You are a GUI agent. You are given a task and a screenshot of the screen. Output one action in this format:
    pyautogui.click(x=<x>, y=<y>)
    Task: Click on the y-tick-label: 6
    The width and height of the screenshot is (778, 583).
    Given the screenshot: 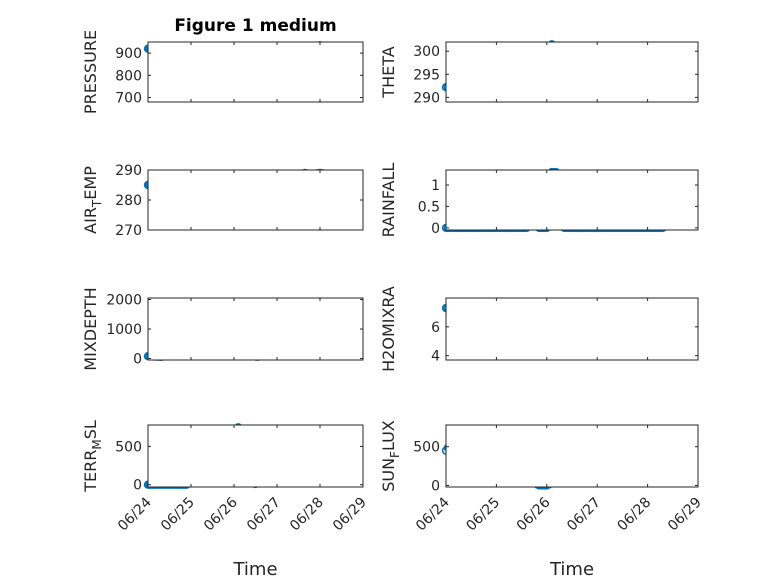 What is the action you would take?
    pyautogui.click(x=435, y=328)
    